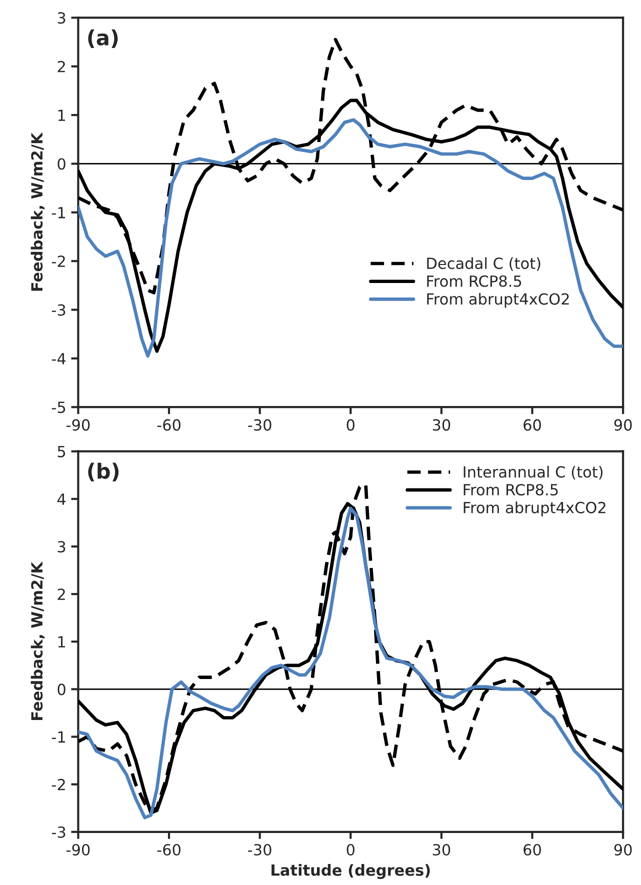 The width and height of the screenshot is (641, 885). What do you see at coordinates (103, 38) in the screenshot?
I see `annotation: (a)` at bounding box center [103, 38].